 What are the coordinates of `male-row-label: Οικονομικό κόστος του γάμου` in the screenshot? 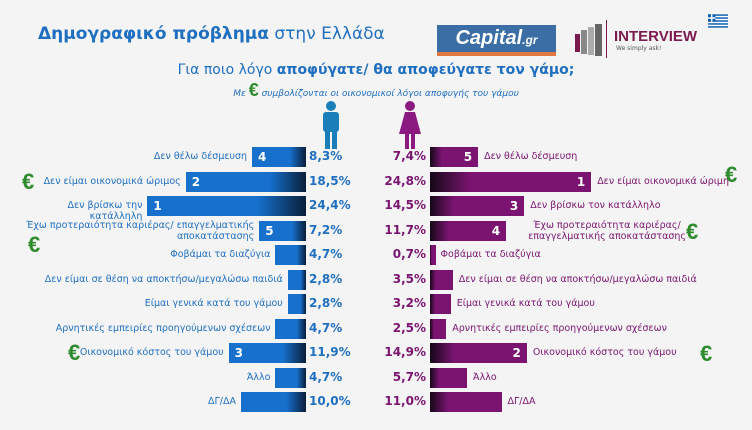 It's located at (151, 352).